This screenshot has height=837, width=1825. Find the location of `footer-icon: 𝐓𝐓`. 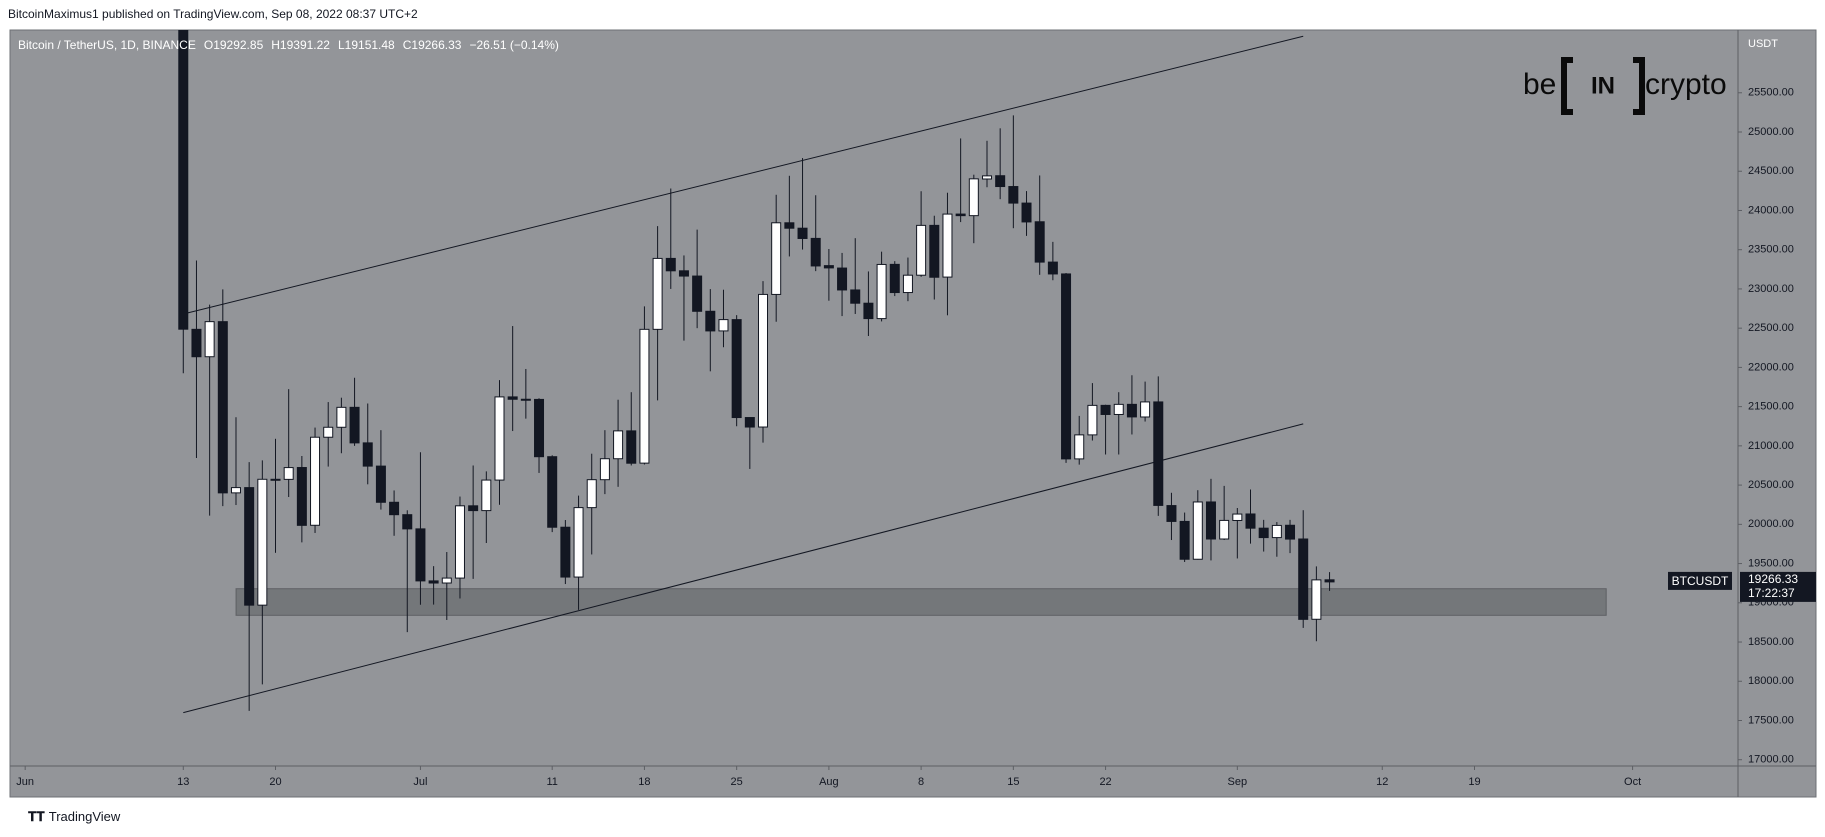

footer-icon: 𝐓𝐓 is located at coordinates (36, 816).